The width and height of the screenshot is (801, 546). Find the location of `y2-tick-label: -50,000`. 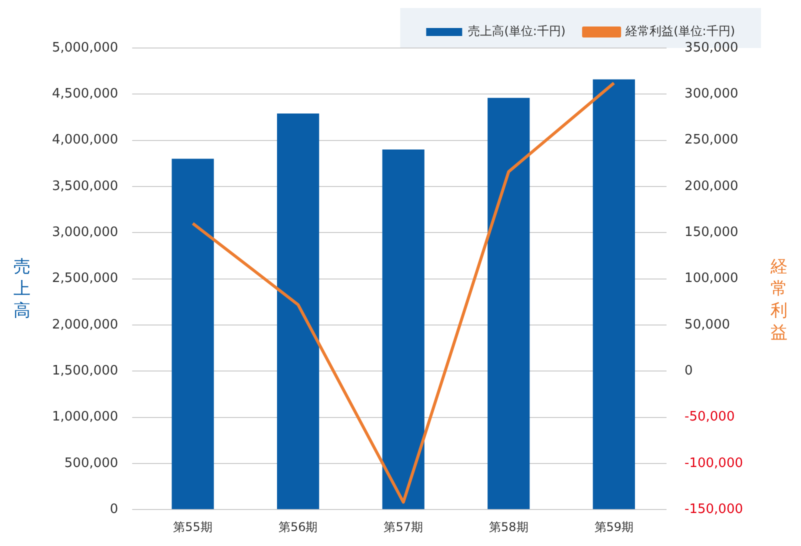

y2-tick-label: -50,000 is located at coordinates (709, 417).